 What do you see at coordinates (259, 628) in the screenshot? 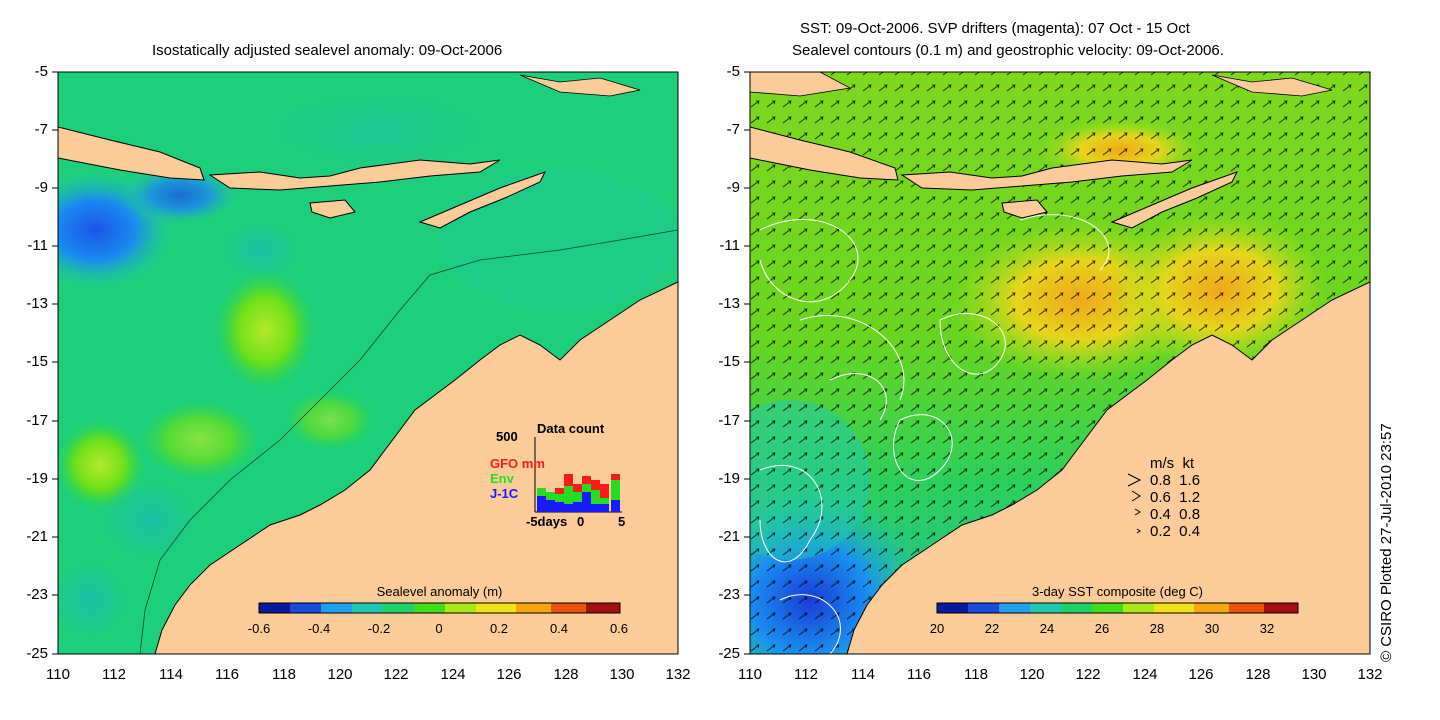
I see `colorbar-tick: -0.6` at bounding box center [259, 628].